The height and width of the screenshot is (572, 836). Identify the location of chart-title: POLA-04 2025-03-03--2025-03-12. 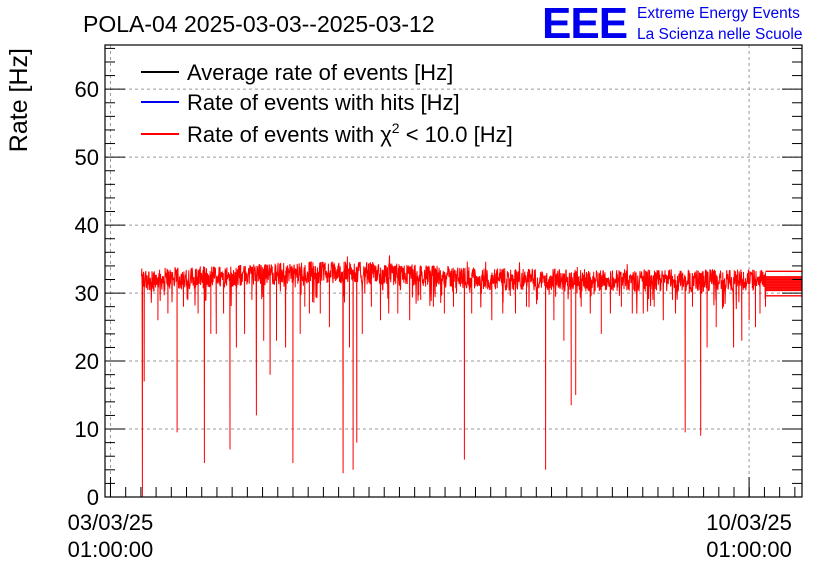
(259, 24).